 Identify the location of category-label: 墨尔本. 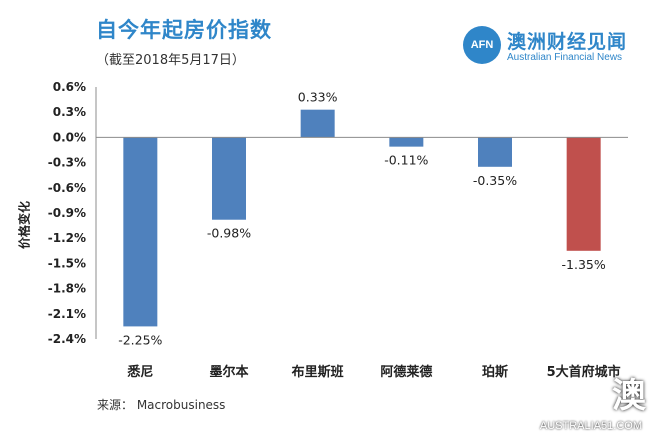
(228, 372).